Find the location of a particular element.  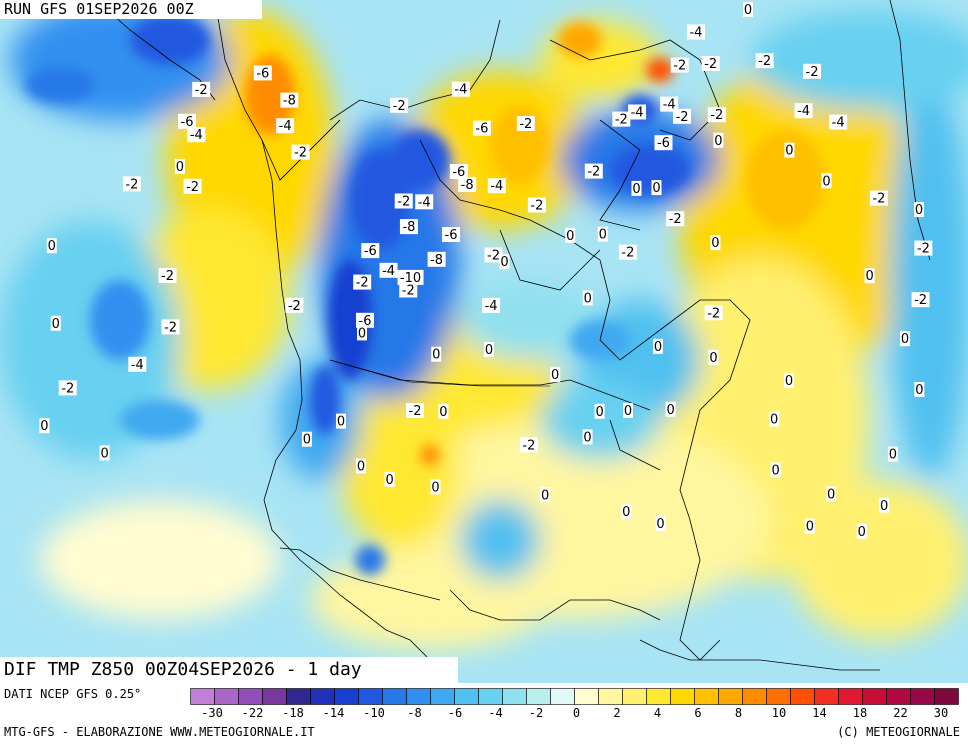

legend-tick-label: 0 is located at coordinates (576, 713).